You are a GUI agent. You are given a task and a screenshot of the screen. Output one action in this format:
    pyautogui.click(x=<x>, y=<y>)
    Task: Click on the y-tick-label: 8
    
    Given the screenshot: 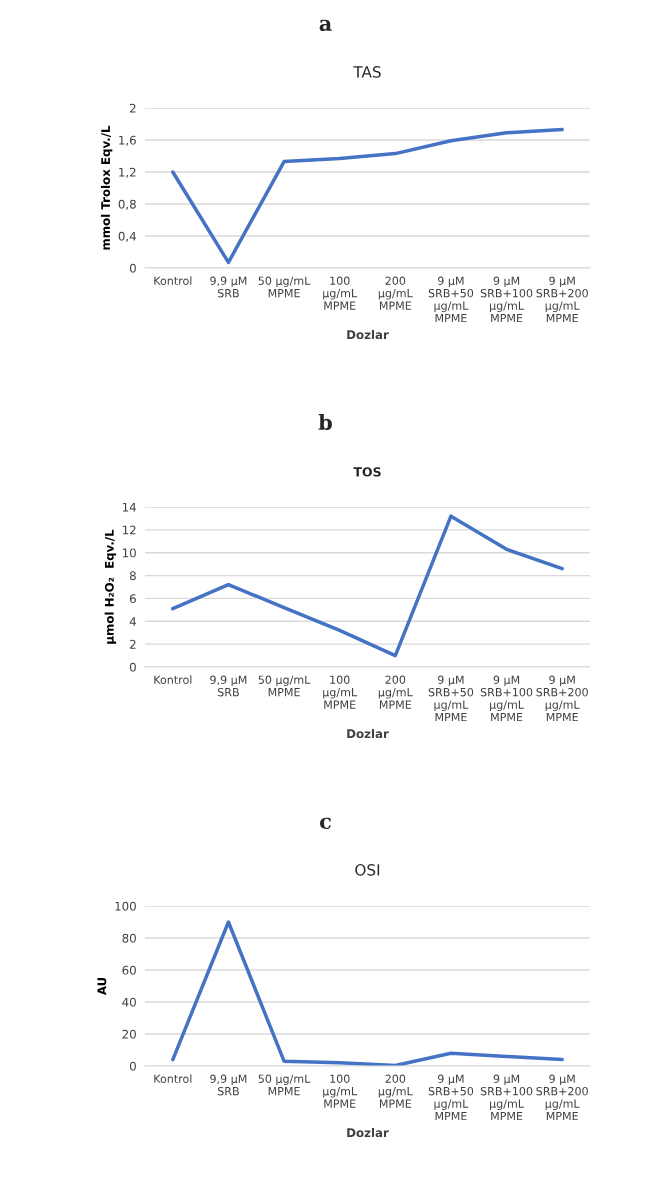 What is the action you would take?
    pyautogui.click(x=132, y=576)
    